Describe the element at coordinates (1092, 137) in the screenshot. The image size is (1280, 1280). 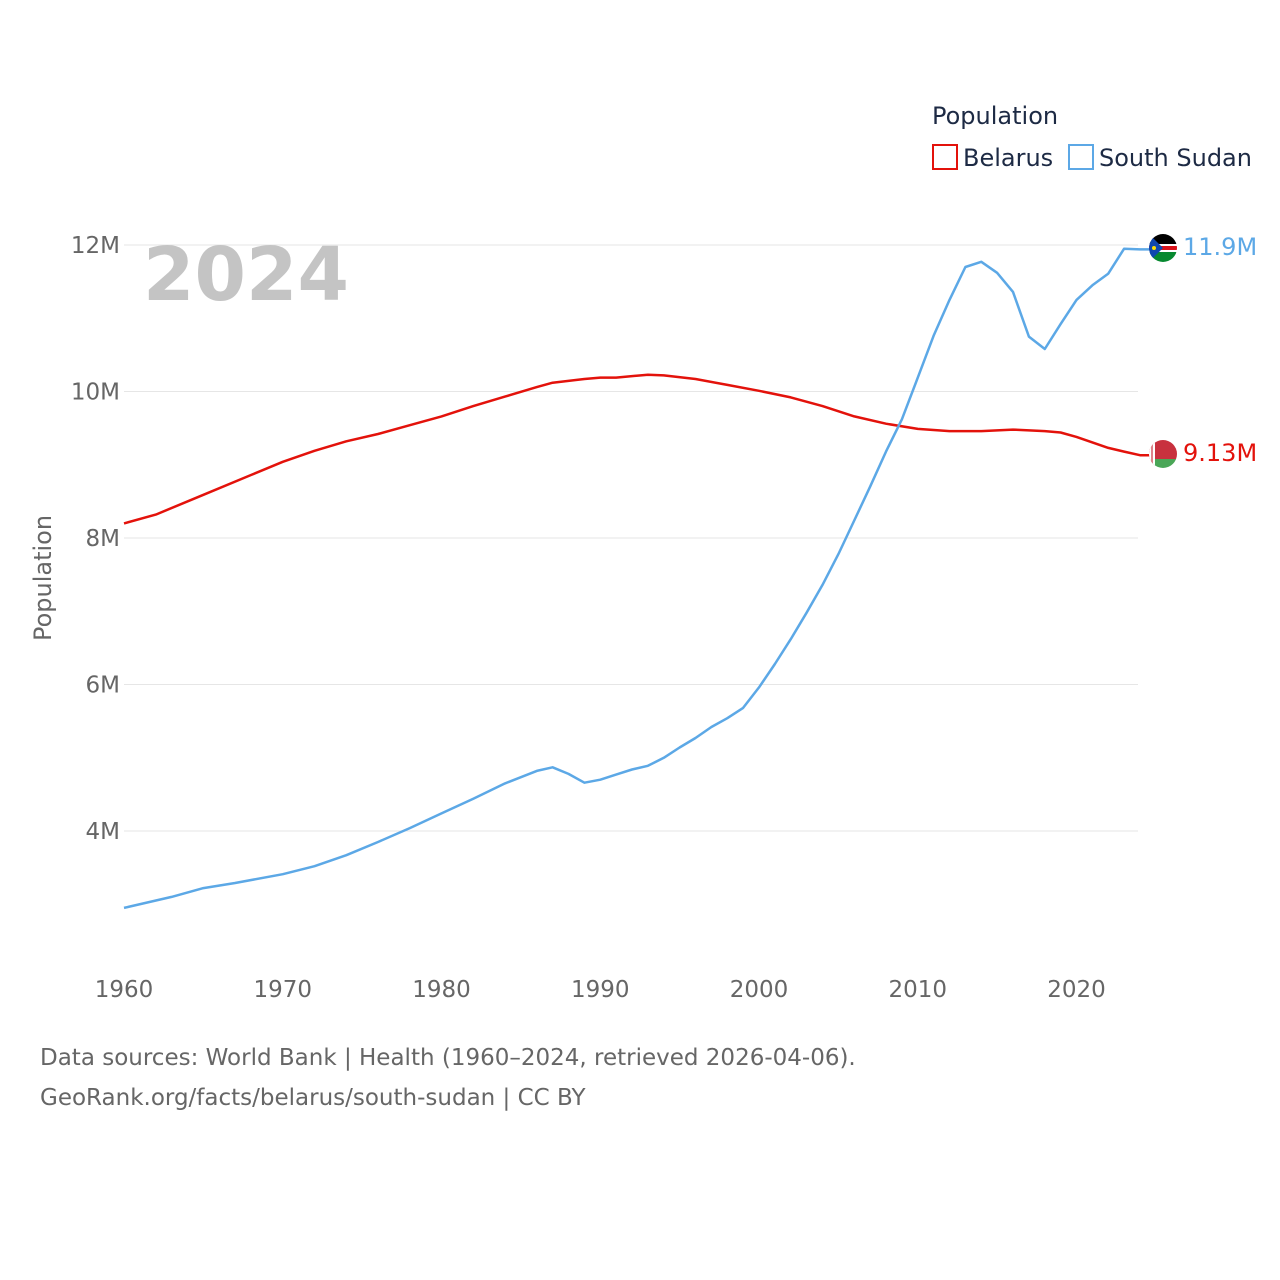
I see `legend: Population Belarus South Sudan` at that location.